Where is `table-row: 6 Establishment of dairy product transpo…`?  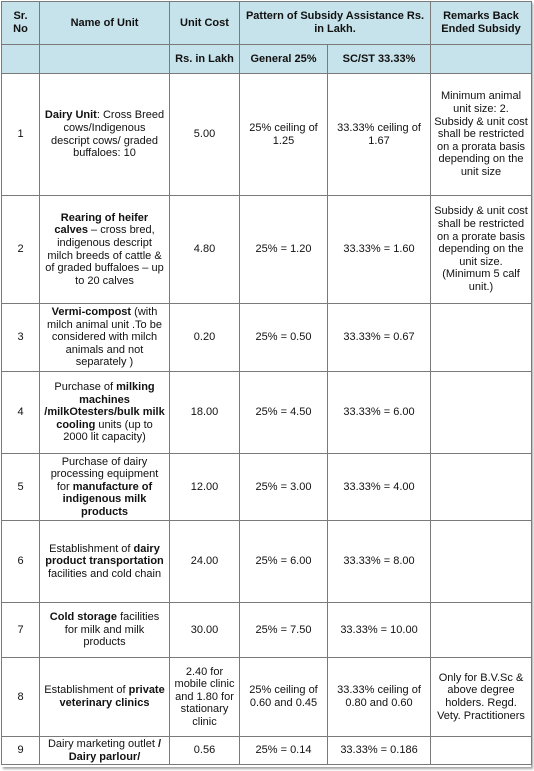 table-row: 6 Establishment of dairy product transpo… is located at coordinates (266, 561).